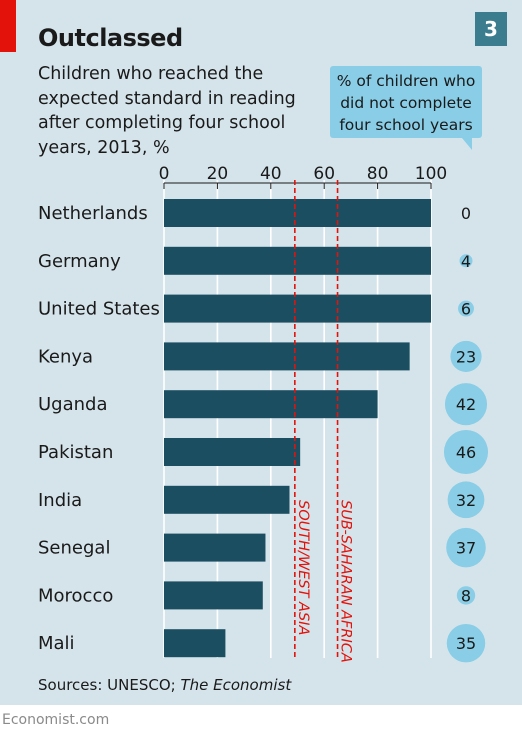  I want to click on x-tick-label: 20, so click(218, 174).